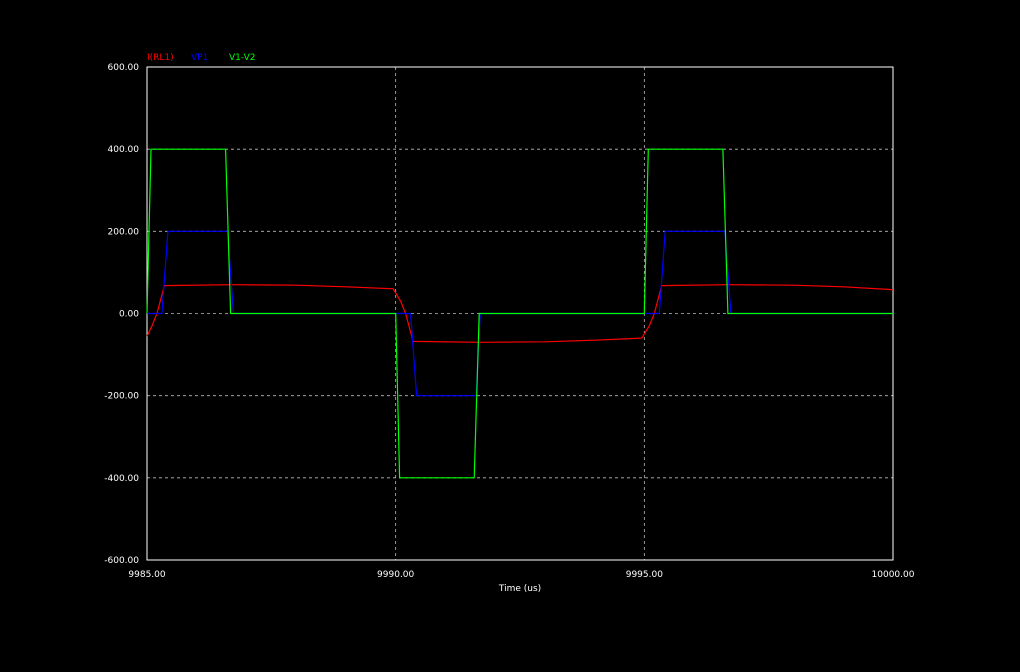  Describe the element at coordinates (242, 58) in the screenshot. I see `legend-entry-3: V1-V2` at that location.